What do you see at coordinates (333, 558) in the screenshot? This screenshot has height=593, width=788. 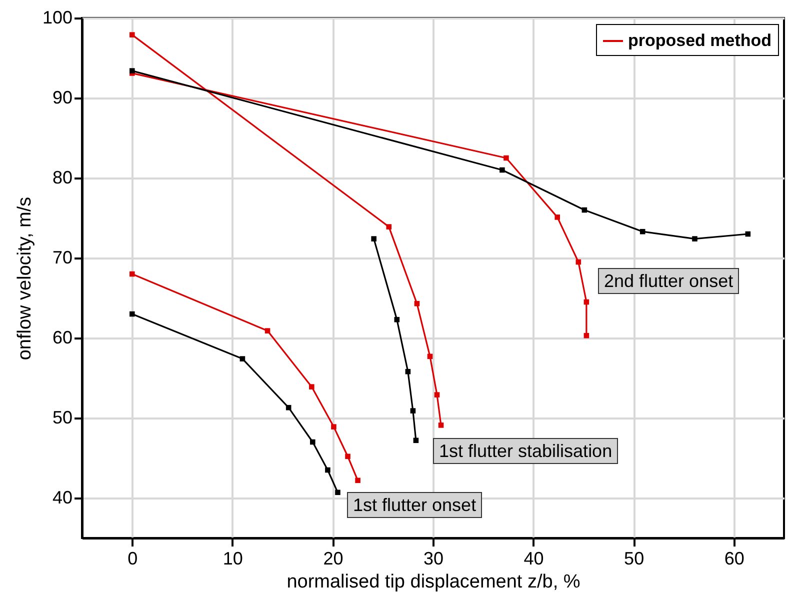 I see `x-tick-label: 20` at bounding box center [333, 558].